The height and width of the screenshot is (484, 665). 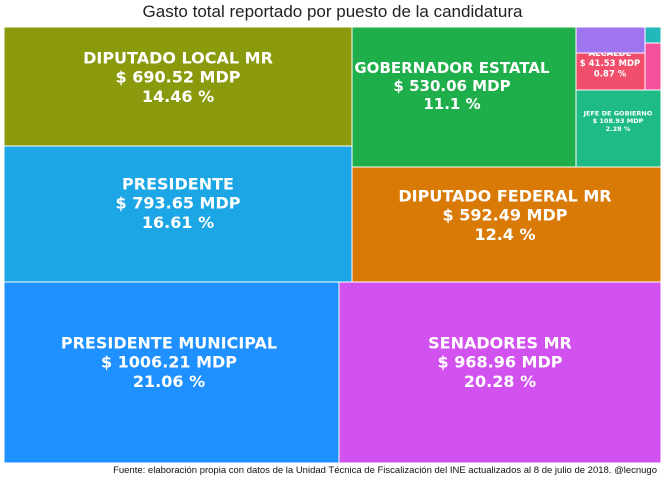 I want to click on tile-pct-label: 11.1 %, so click(x=451, y=104).